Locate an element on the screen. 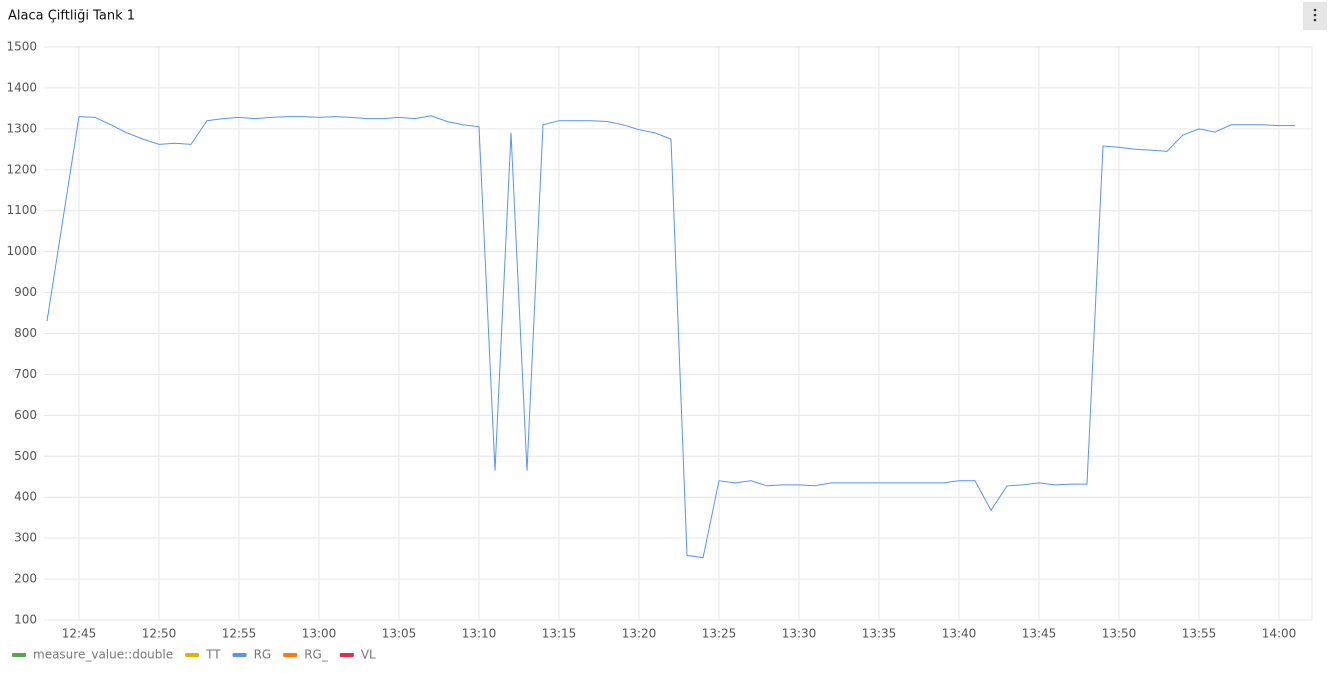 This screenshot has height=673, width=1330. x-tick-label: 13:50 is located at coordinates (1119, 634).